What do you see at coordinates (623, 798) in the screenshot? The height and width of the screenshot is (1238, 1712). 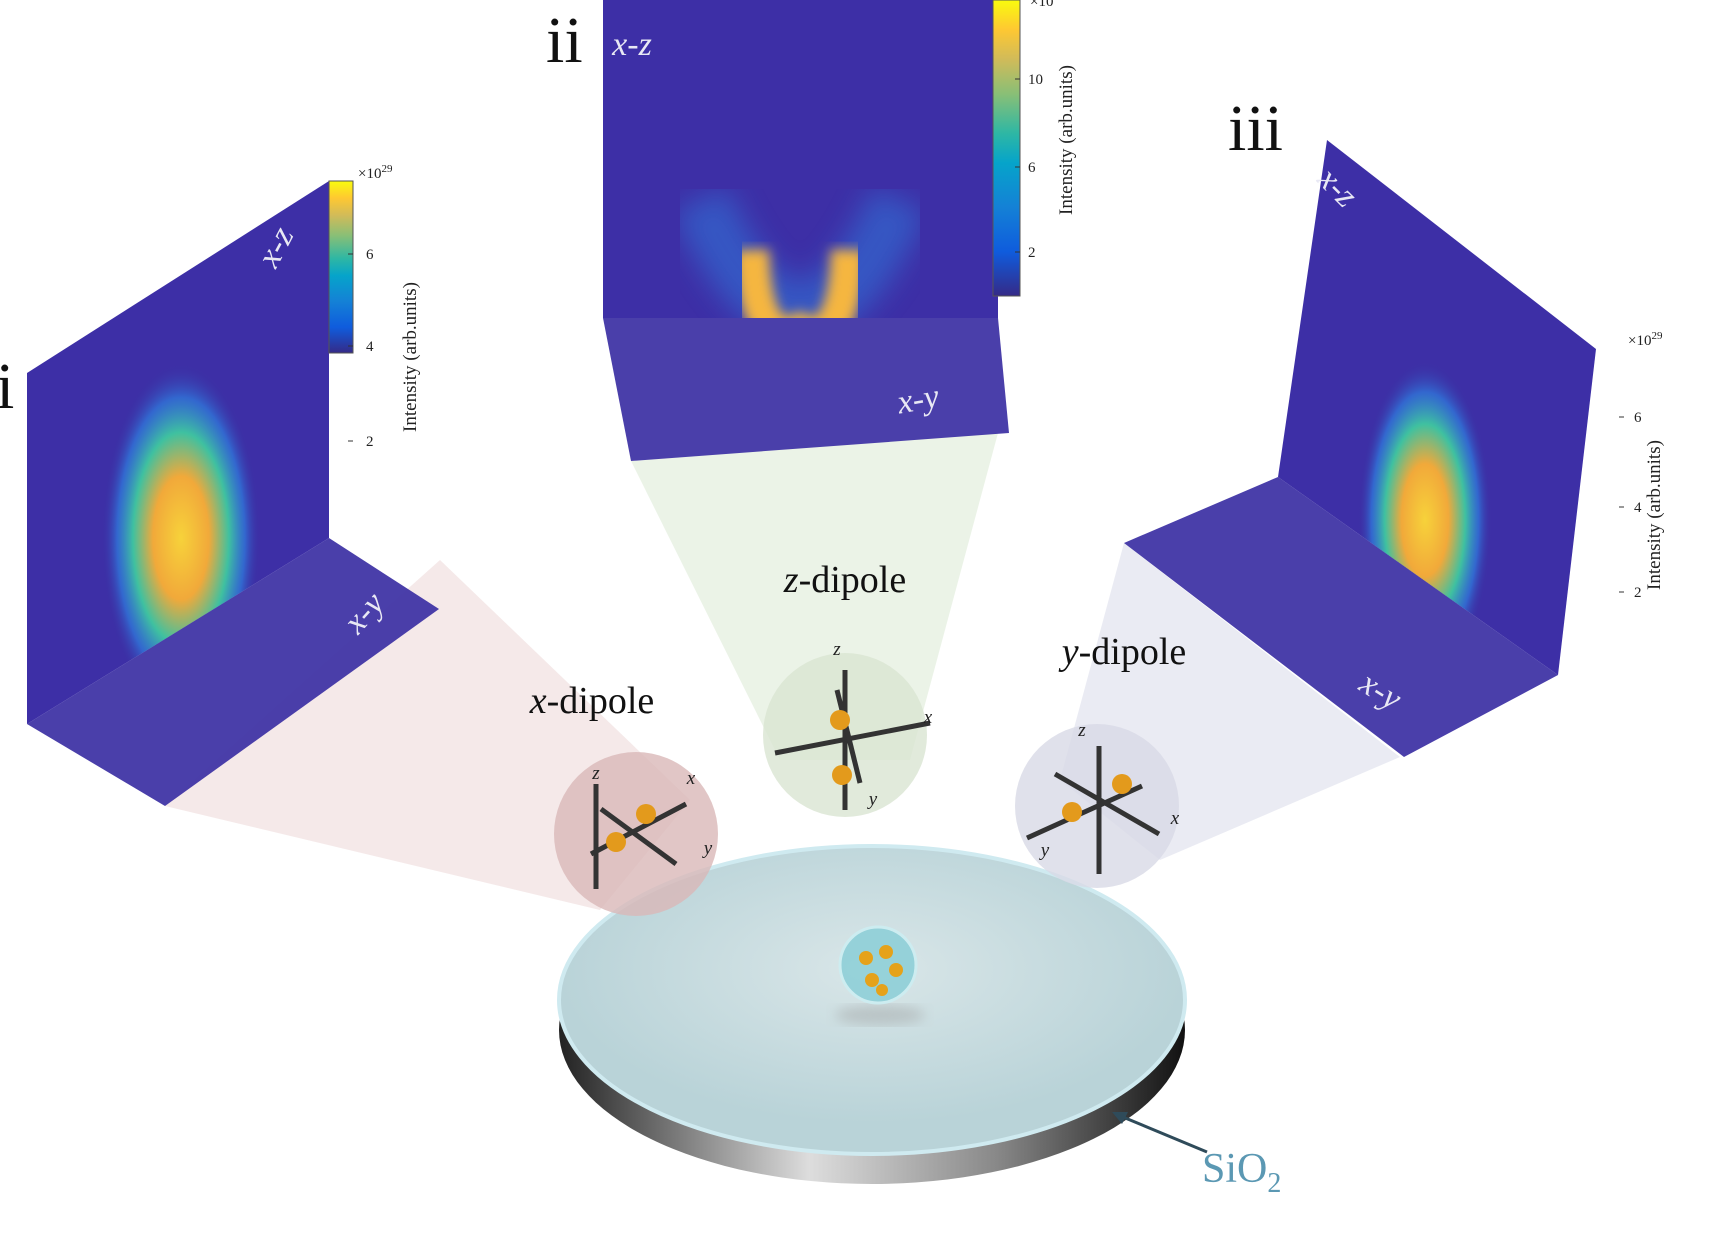 I see `dipole: z xyx-dipole` at bounding box center [623, 798].